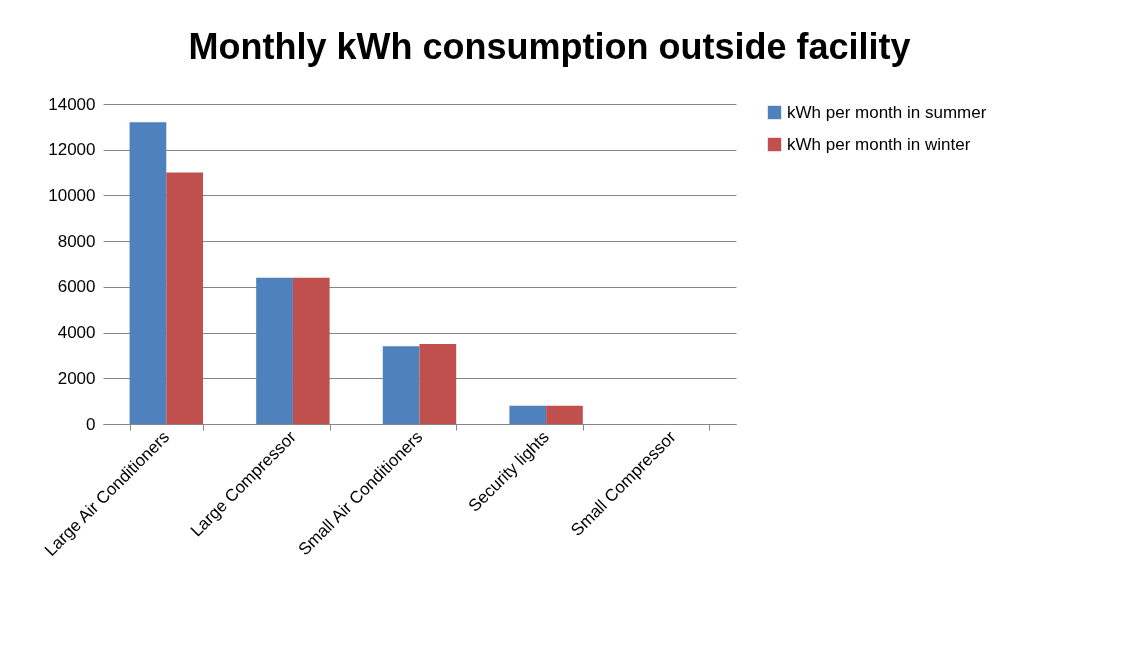 The image size is (1134, 664). Describe the element at coordinates (76, 241) in the screenshot. I see `y-tick-label: 8000` at that location.